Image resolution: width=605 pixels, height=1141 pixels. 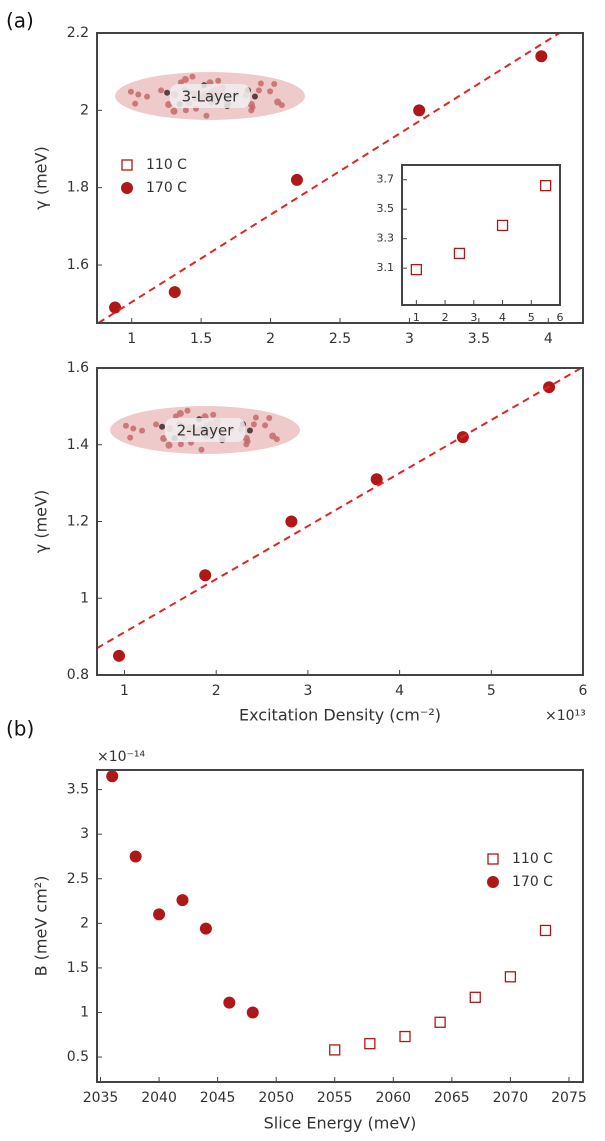 I want to click on panel-label: (b), so click(x=20, y=729).